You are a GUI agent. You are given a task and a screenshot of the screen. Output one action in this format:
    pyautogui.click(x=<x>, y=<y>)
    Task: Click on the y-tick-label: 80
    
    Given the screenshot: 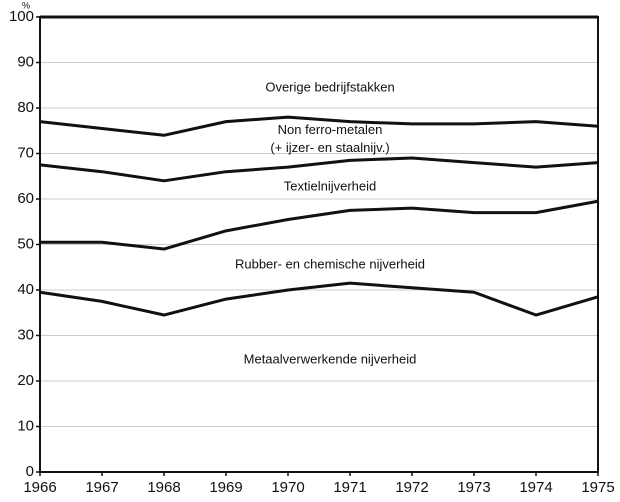 What is the action you would take?
    pyautogui.click(x=25, y=107)
    